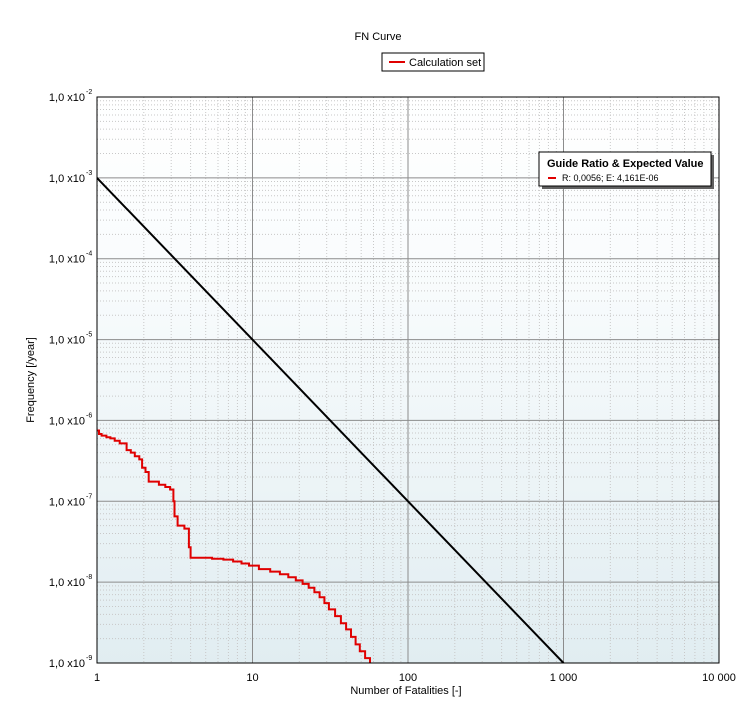  I want to click on x-tick-label: 1 000, so click(564, 678).